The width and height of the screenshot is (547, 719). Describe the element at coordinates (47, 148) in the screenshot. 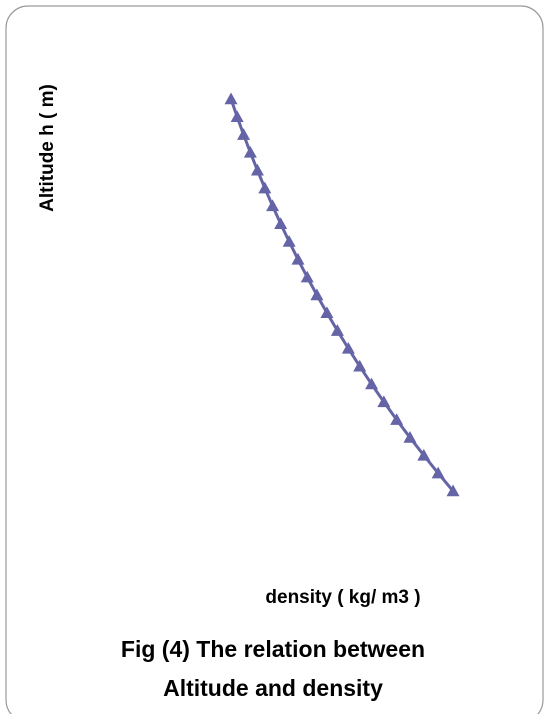

I see `y-axis-label: Altitude h ( m)` at that location.